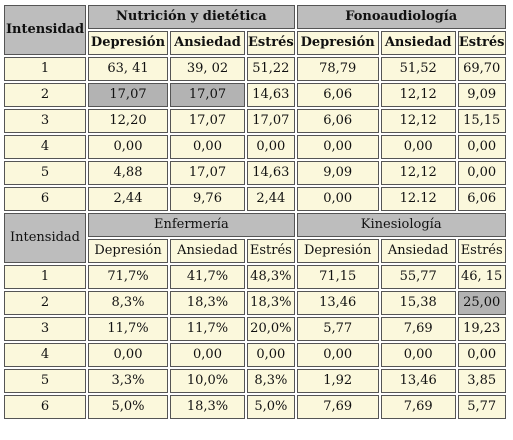 The width and height of the screenshot is (513, 440). Describe the element at coordinates (337, 381) in the screenshot. I see `value-cell: 1,92` at that location.